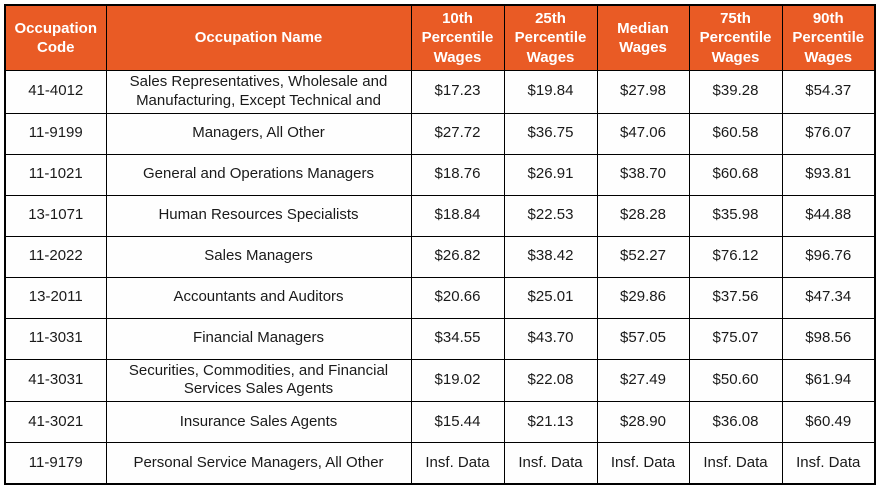  Describe the element at coordinates (735, 174) in the screenshot. I see `wage-cell-75th: $60.68` at that location.